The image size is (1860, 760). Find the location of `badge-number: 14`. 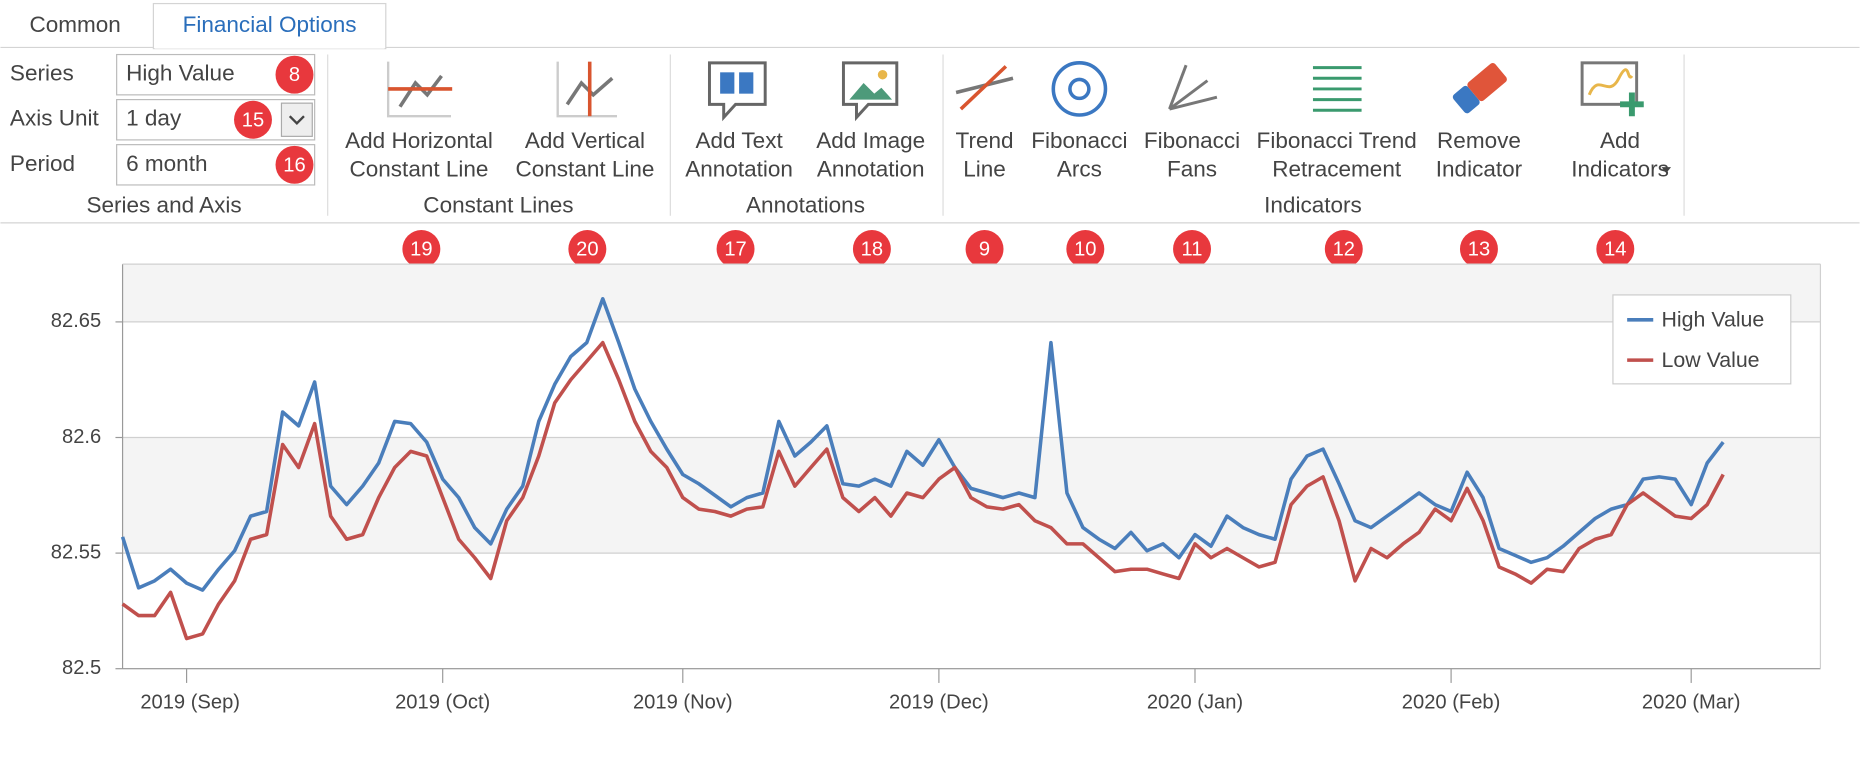

badge-number: 14 is located at coordinates (1615, 249).